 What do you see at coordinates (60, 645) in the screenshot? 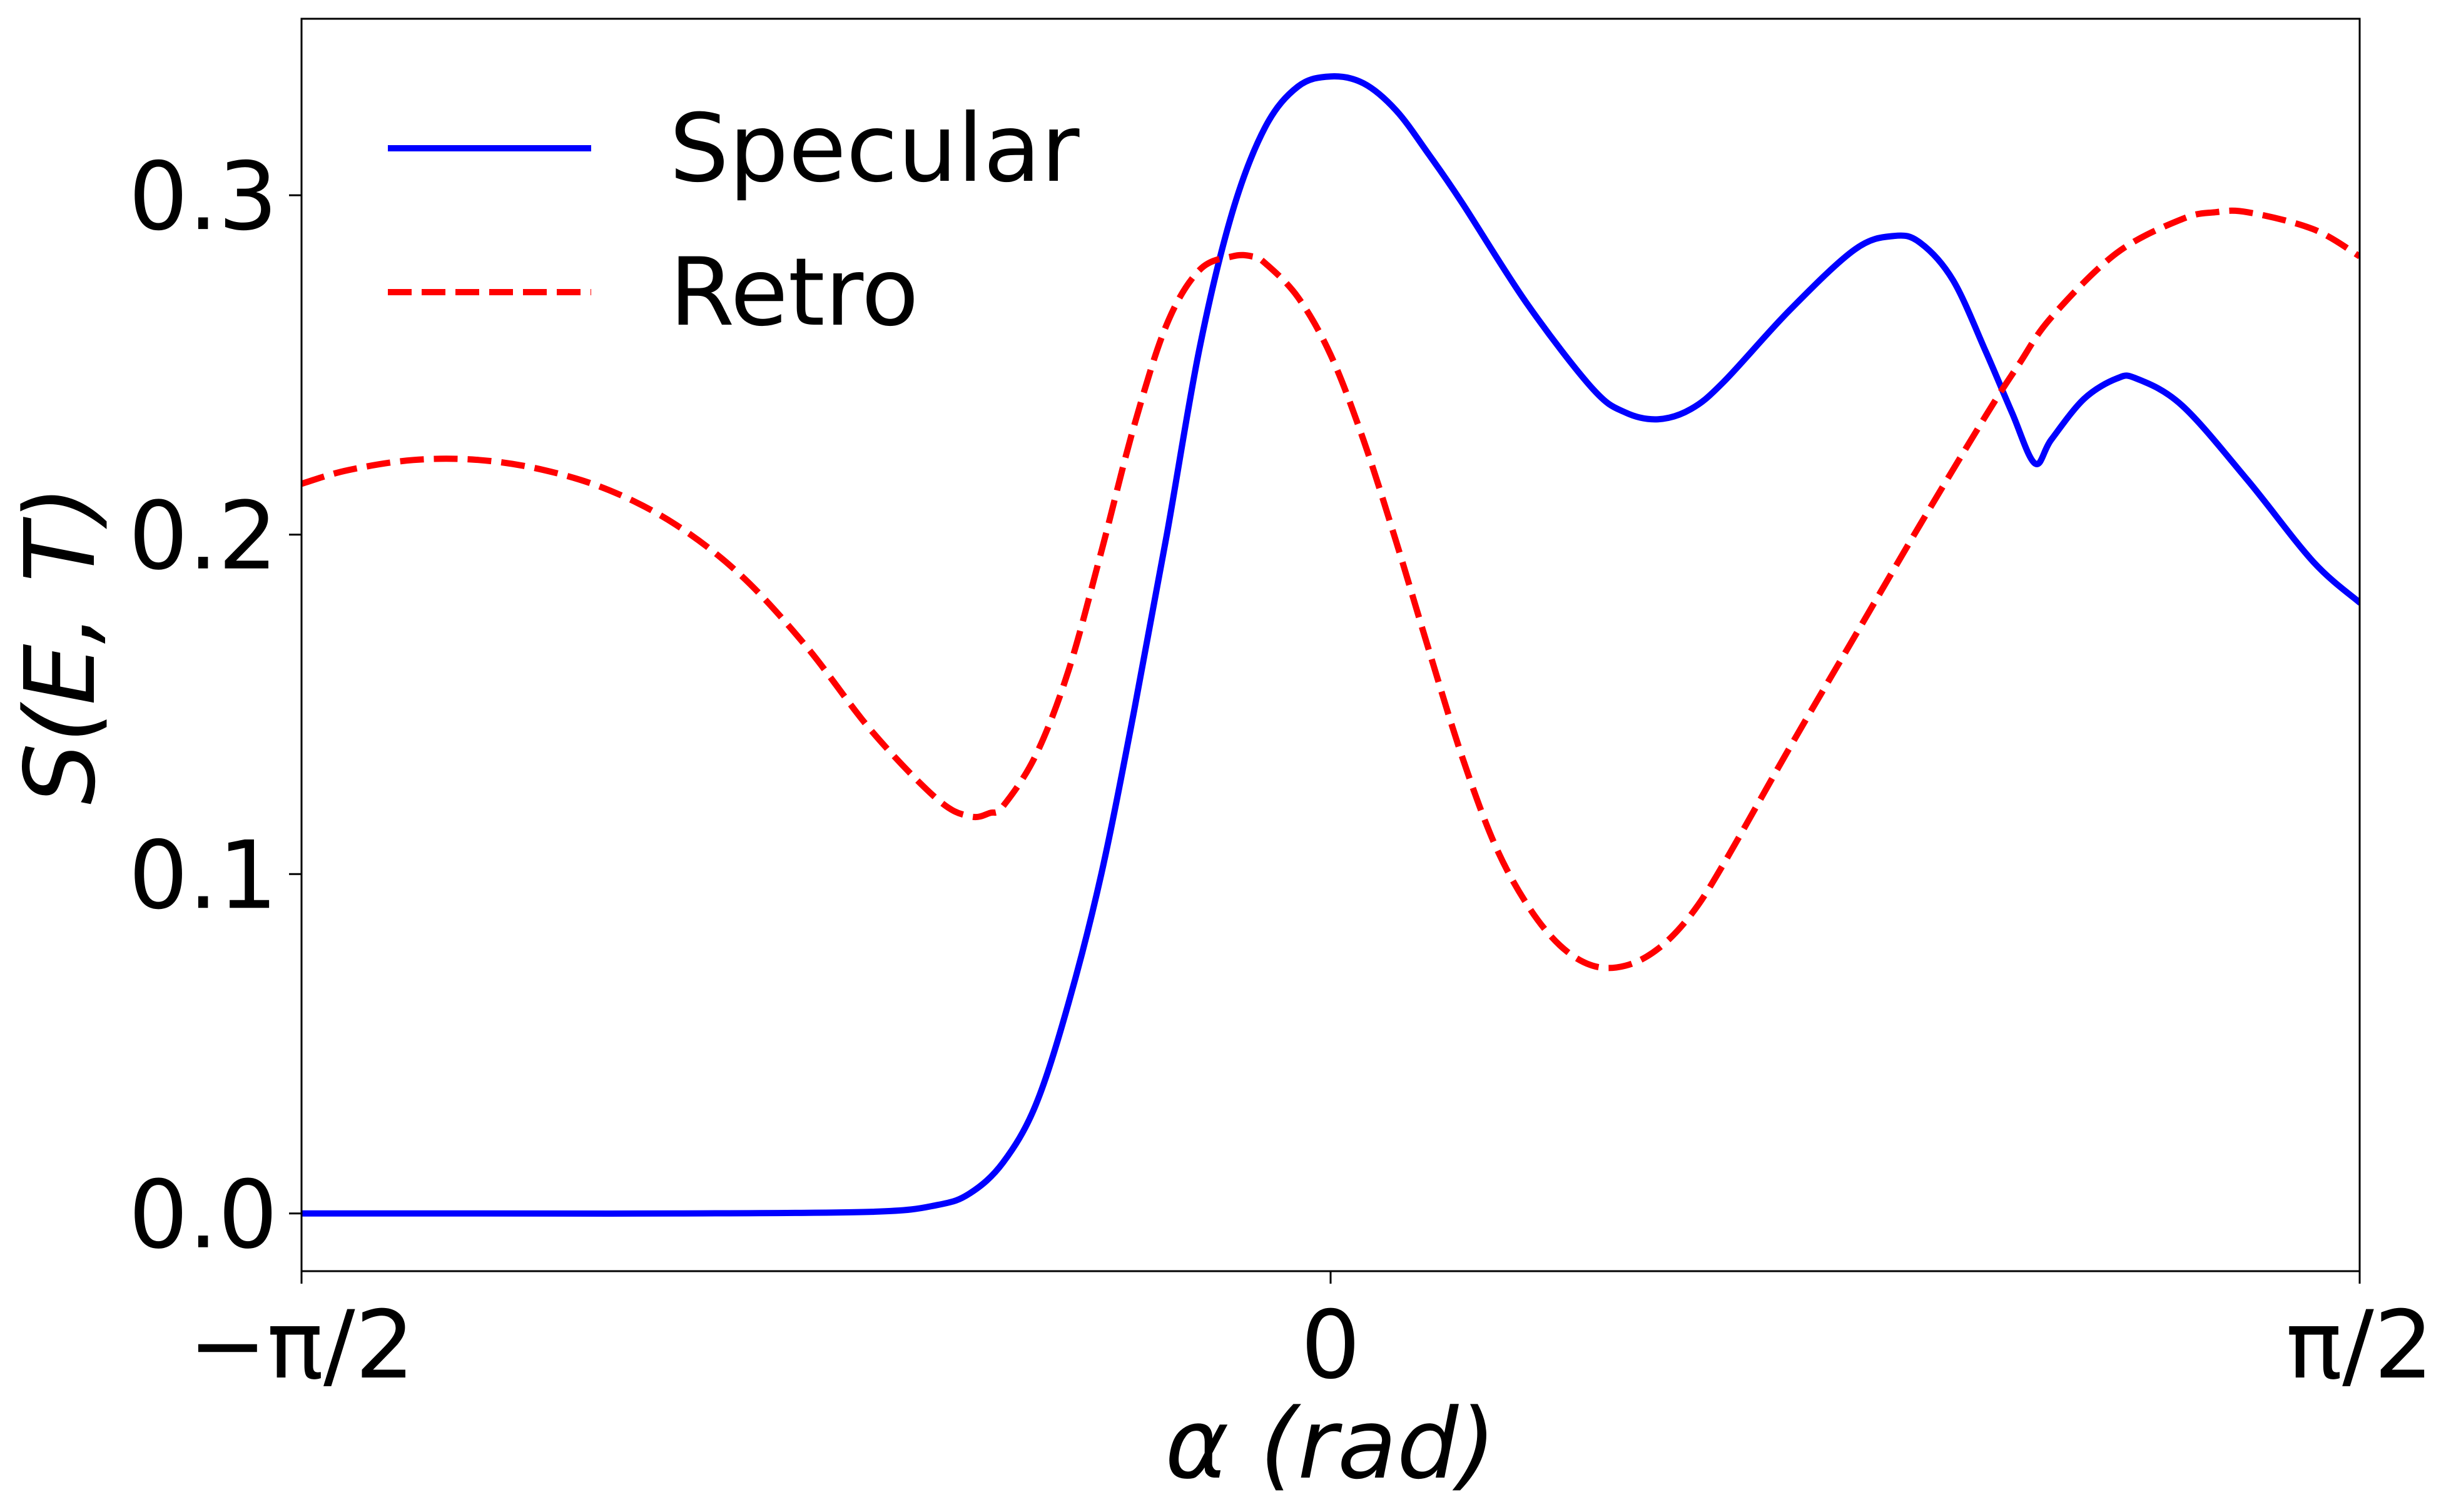
I see `y-axis-label: S(E, T)` at bounding box center [60, 645].